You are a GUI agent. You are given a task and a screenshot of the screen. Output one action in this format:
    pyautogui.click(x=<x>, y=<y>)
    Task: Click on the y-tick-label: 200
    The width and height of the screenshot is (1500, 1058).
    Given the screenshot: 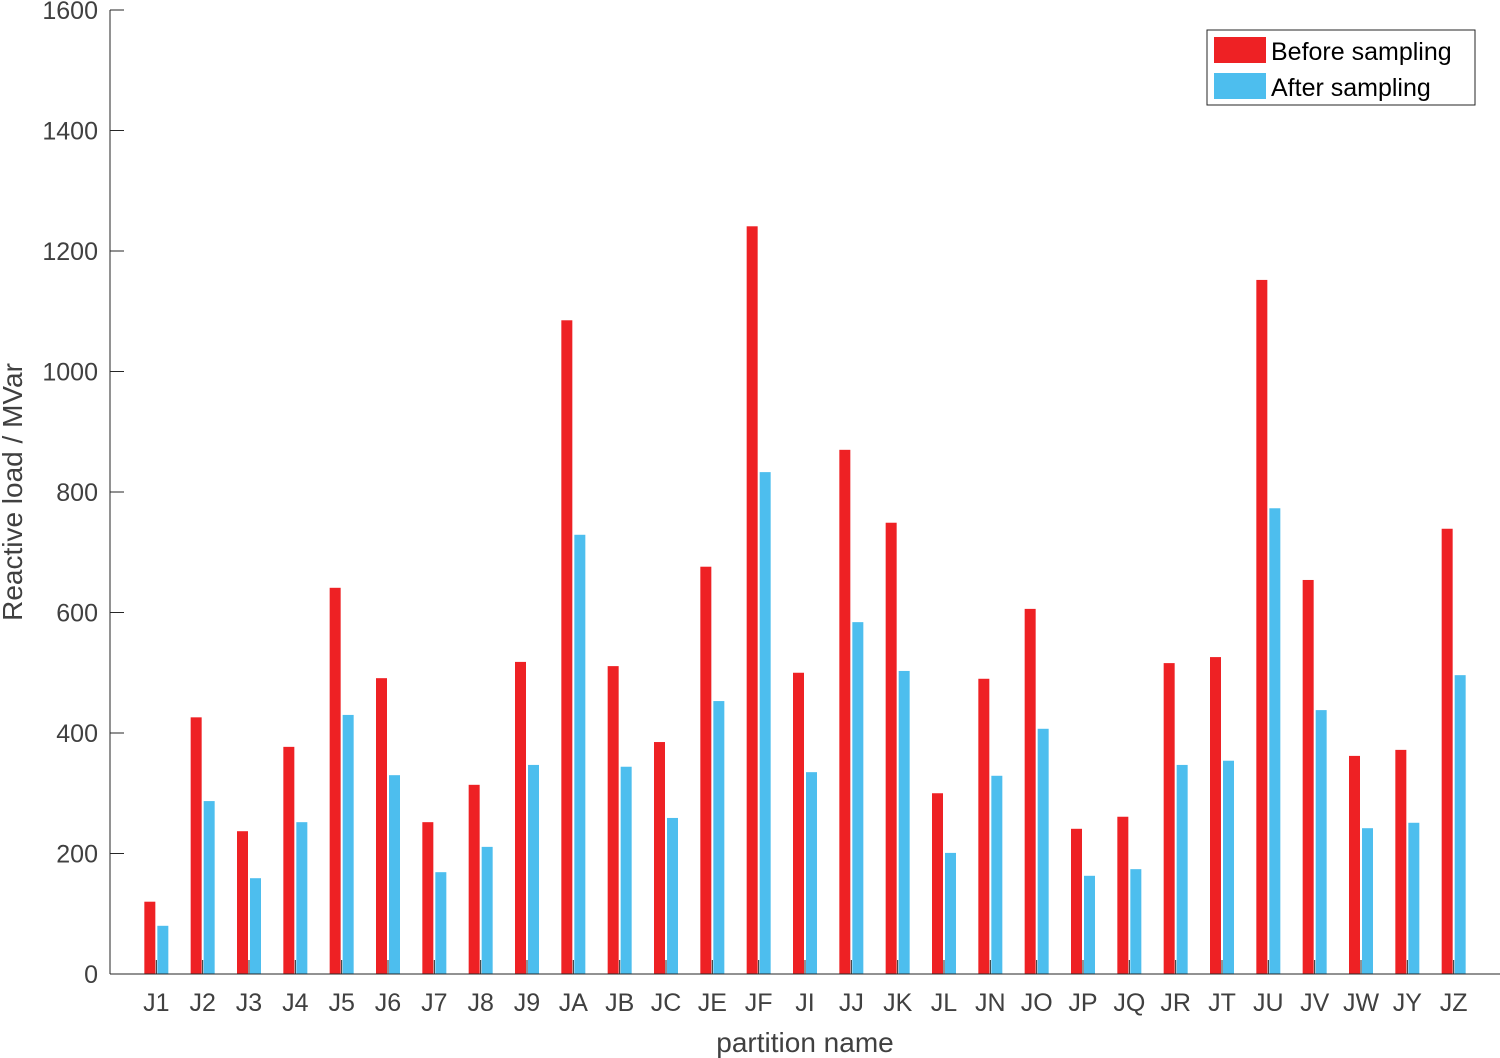 What is the action you would take?
    pyautogui.click(x=77, y=855)
    